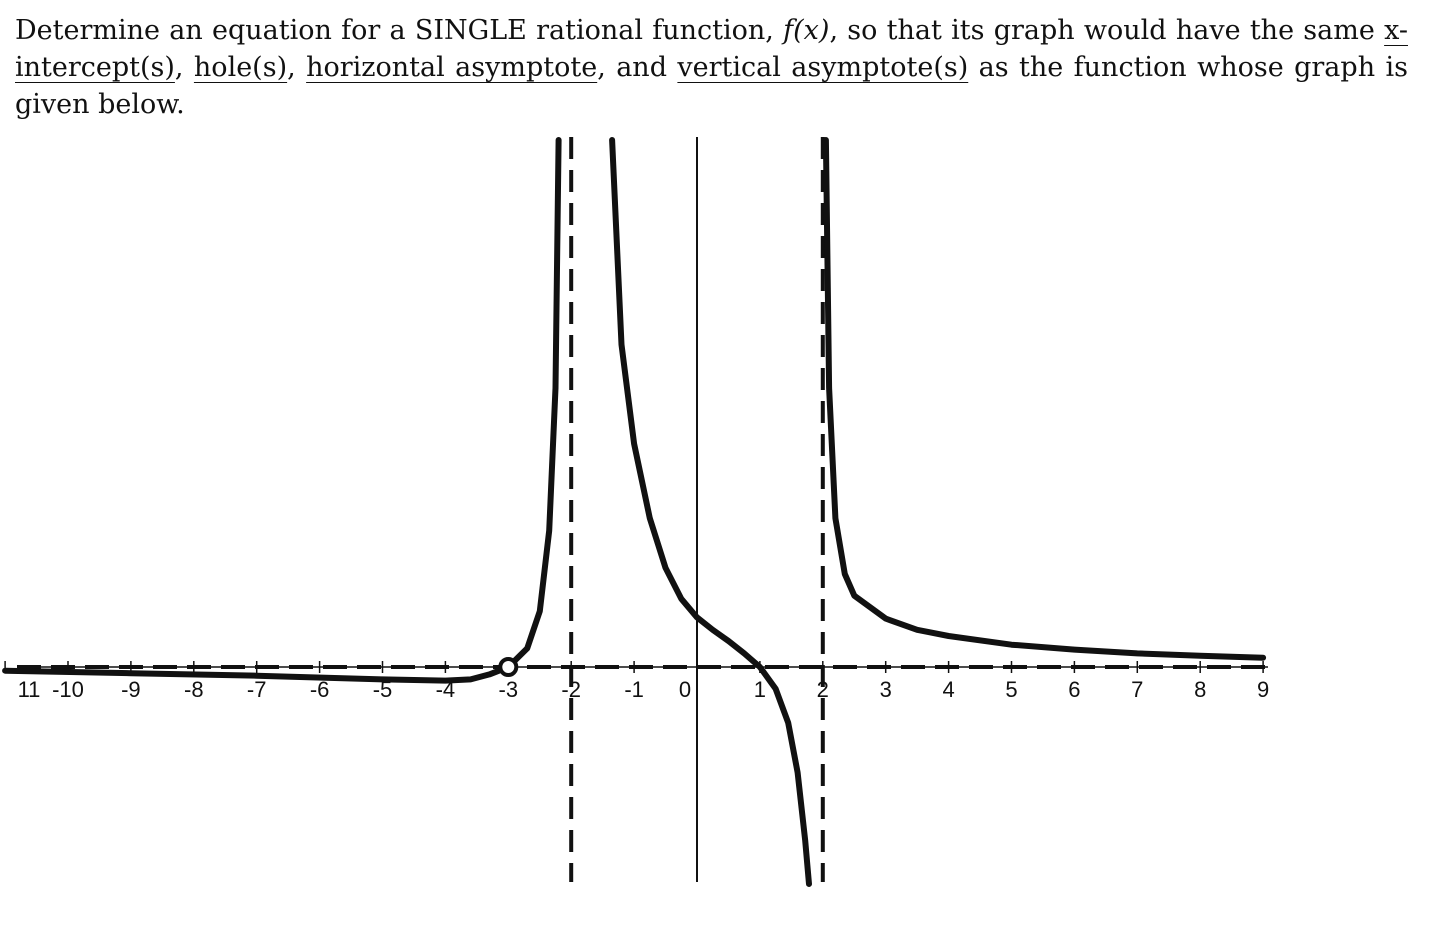 Image resolution: width=1430 pixels, height=928 pixels. What do you see at coordinates (823, 689) in the screenshot?
I see `x-tick-label-13: 2` at bounding box center [823, 689].